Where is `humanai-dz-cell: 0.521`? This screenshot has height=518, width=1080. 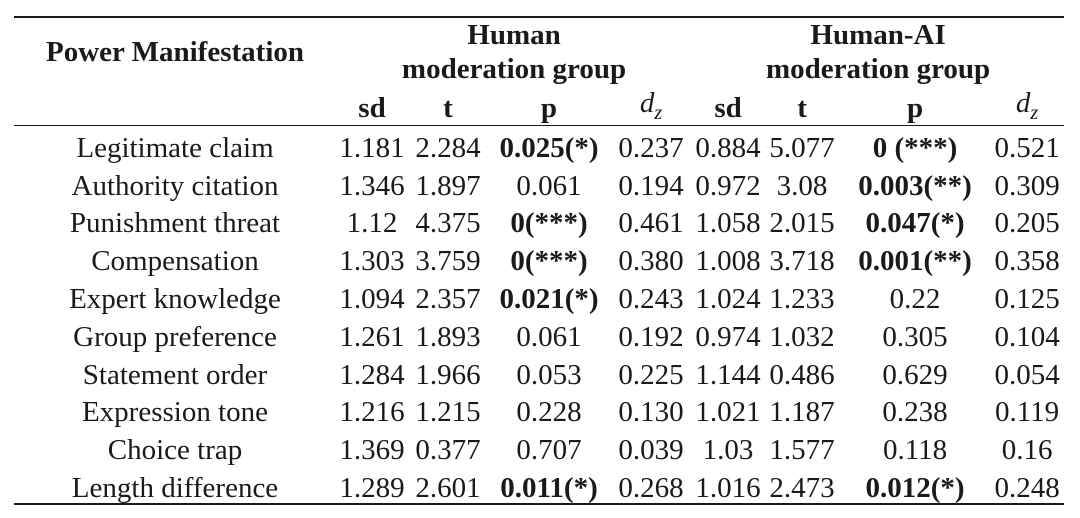 humanai-dz-cell: 0.521 is located at coordinates (1027, 147).